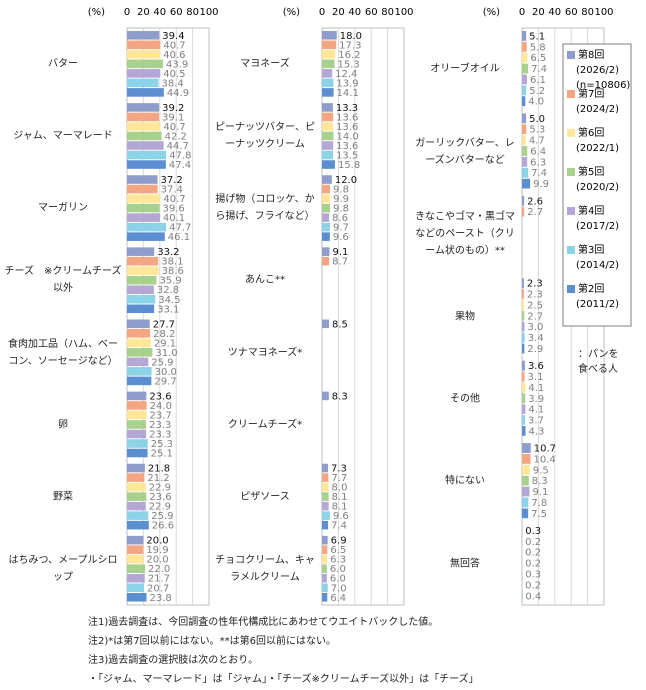 The width and height of the screenshot is (646, 690). I want to click on value-label: 44.9, so click(178, 93).